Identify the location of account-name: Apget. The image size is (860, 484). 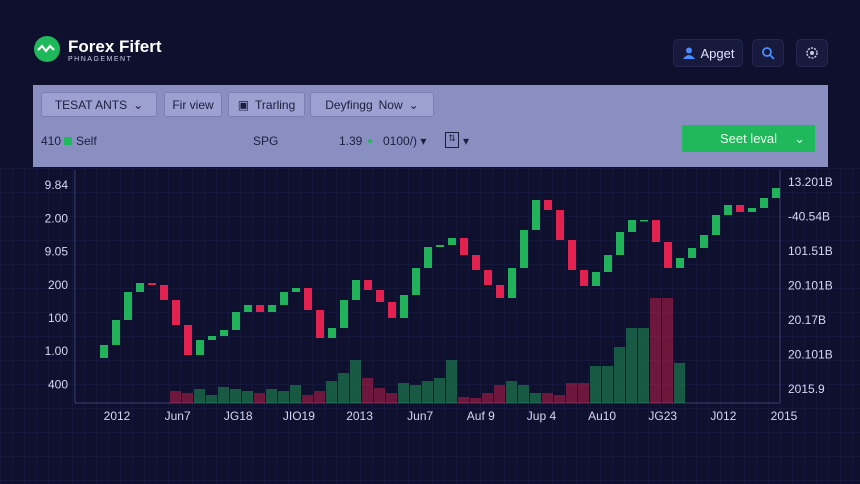
(717, 53).